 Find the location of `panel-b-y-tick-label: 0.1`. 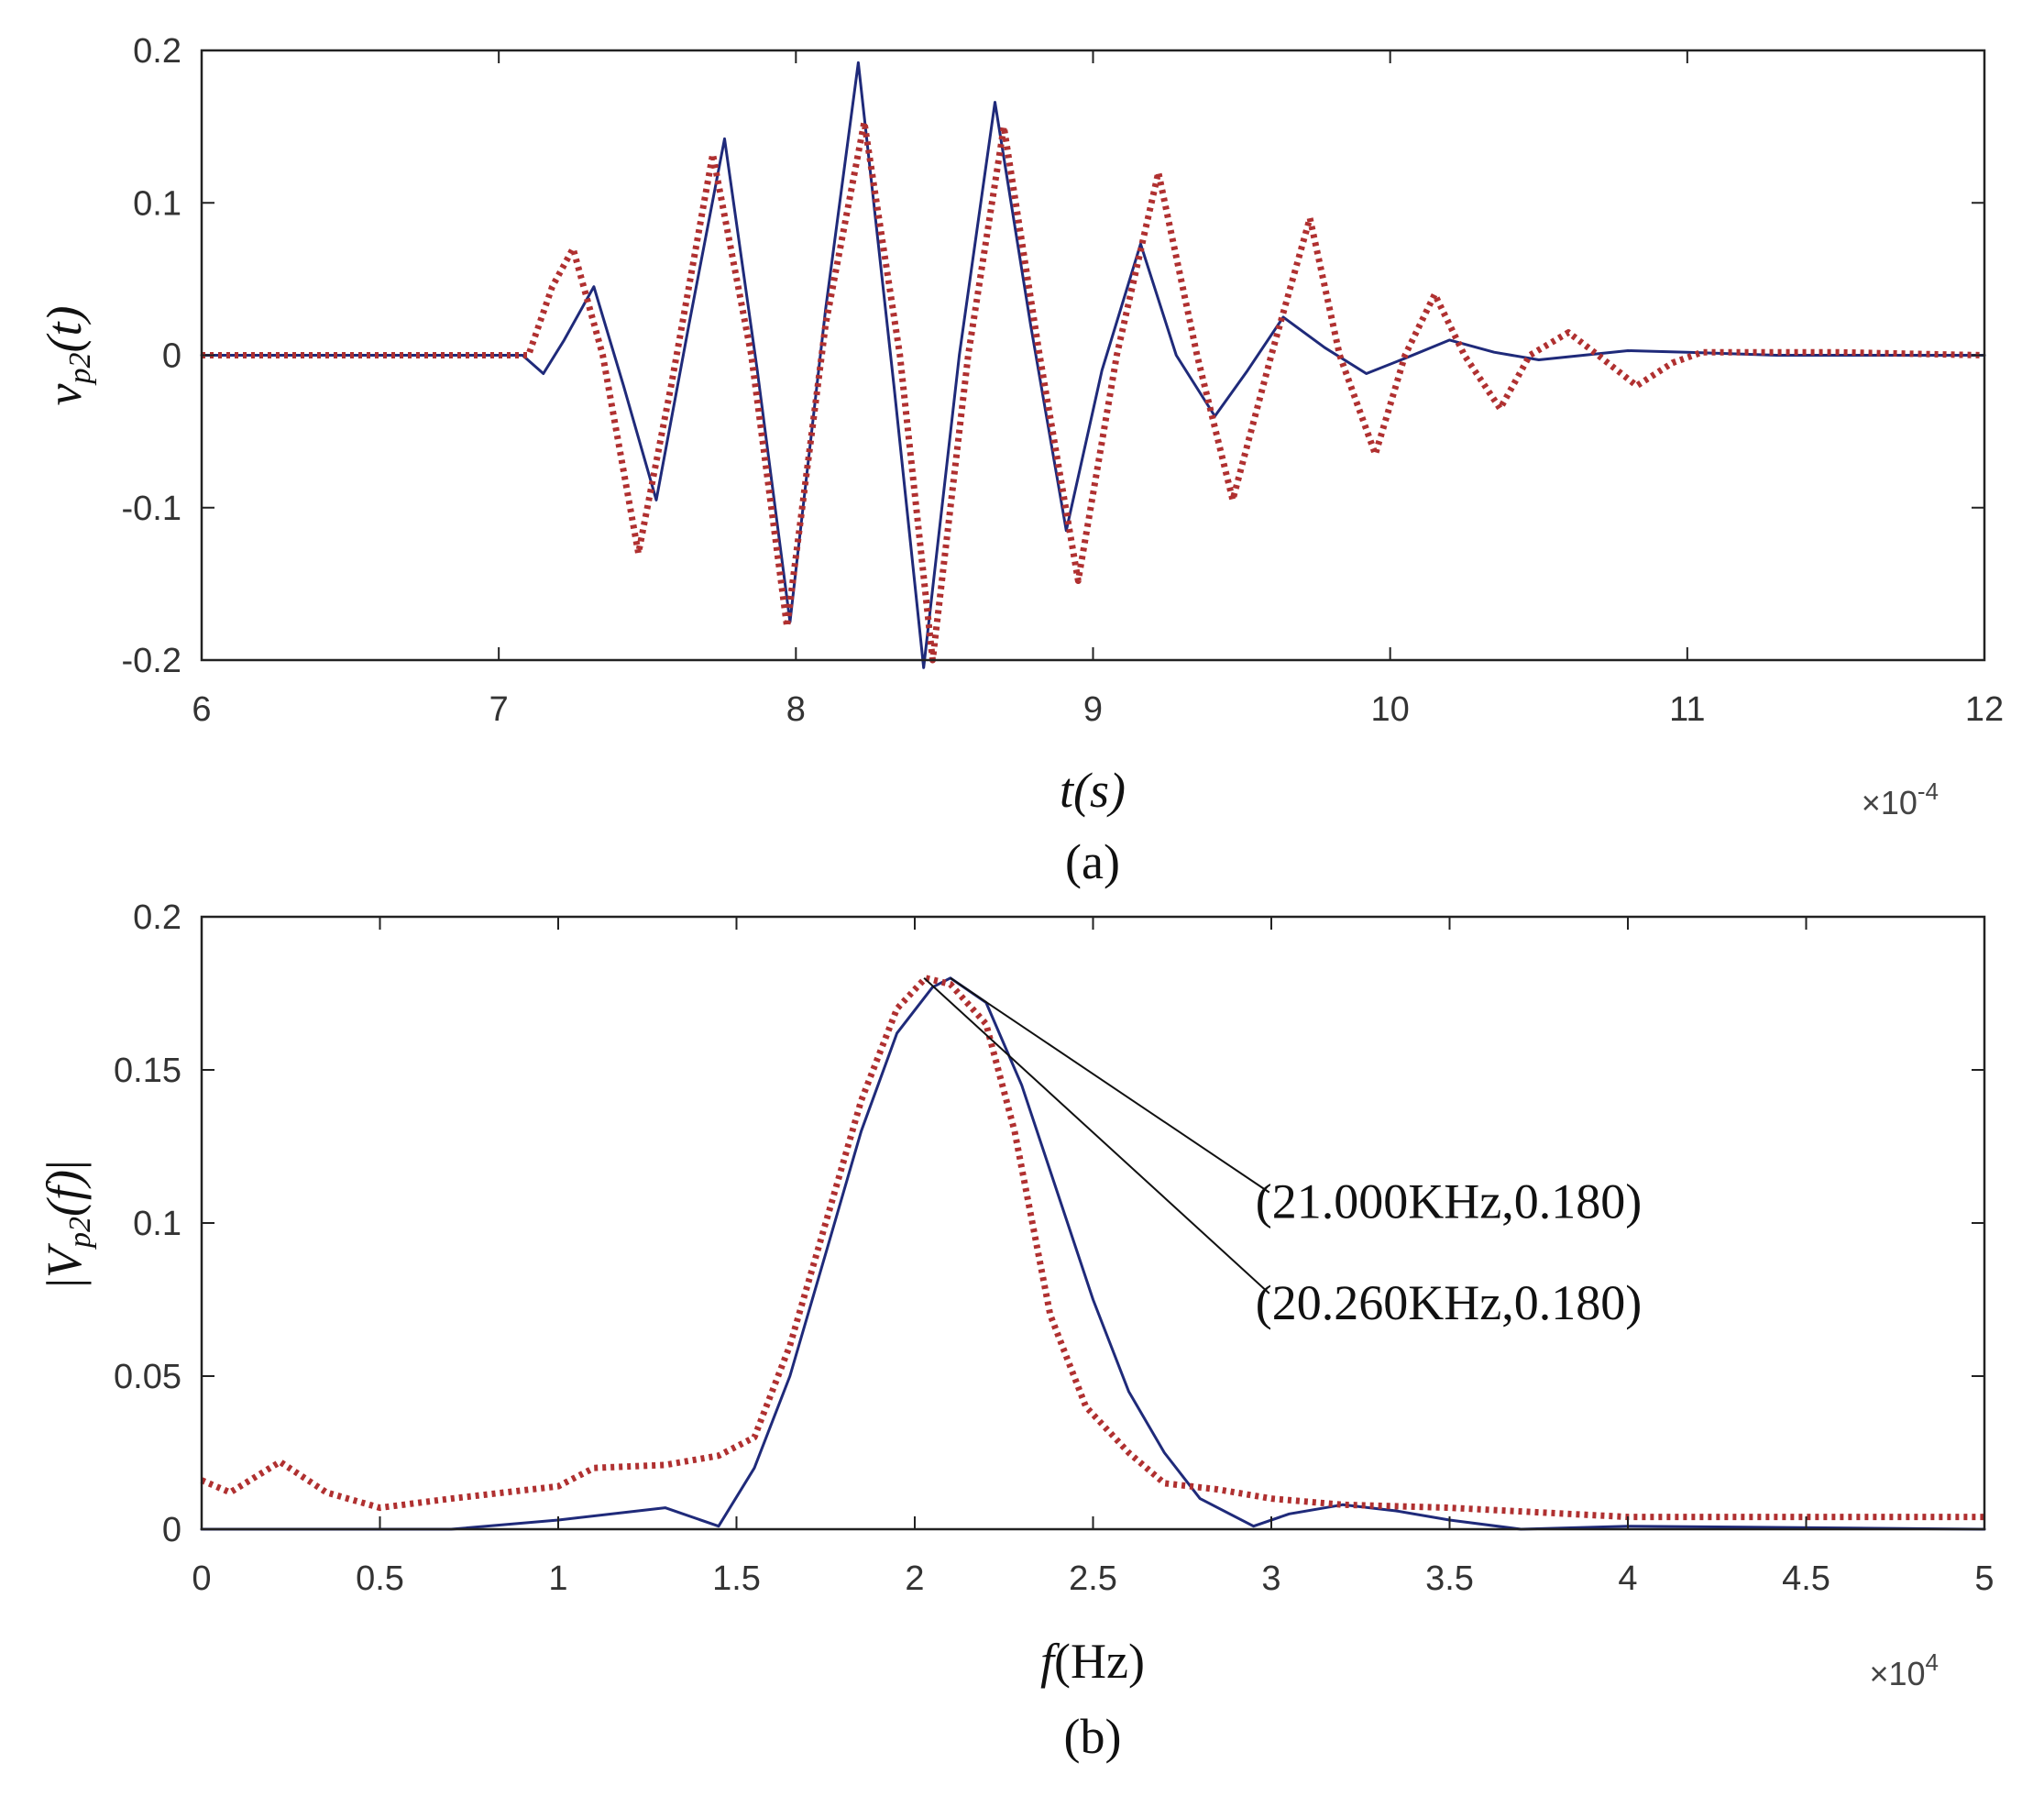

panel-b-y-tick-label: 0.1 is located at coordinates (157, 1224).